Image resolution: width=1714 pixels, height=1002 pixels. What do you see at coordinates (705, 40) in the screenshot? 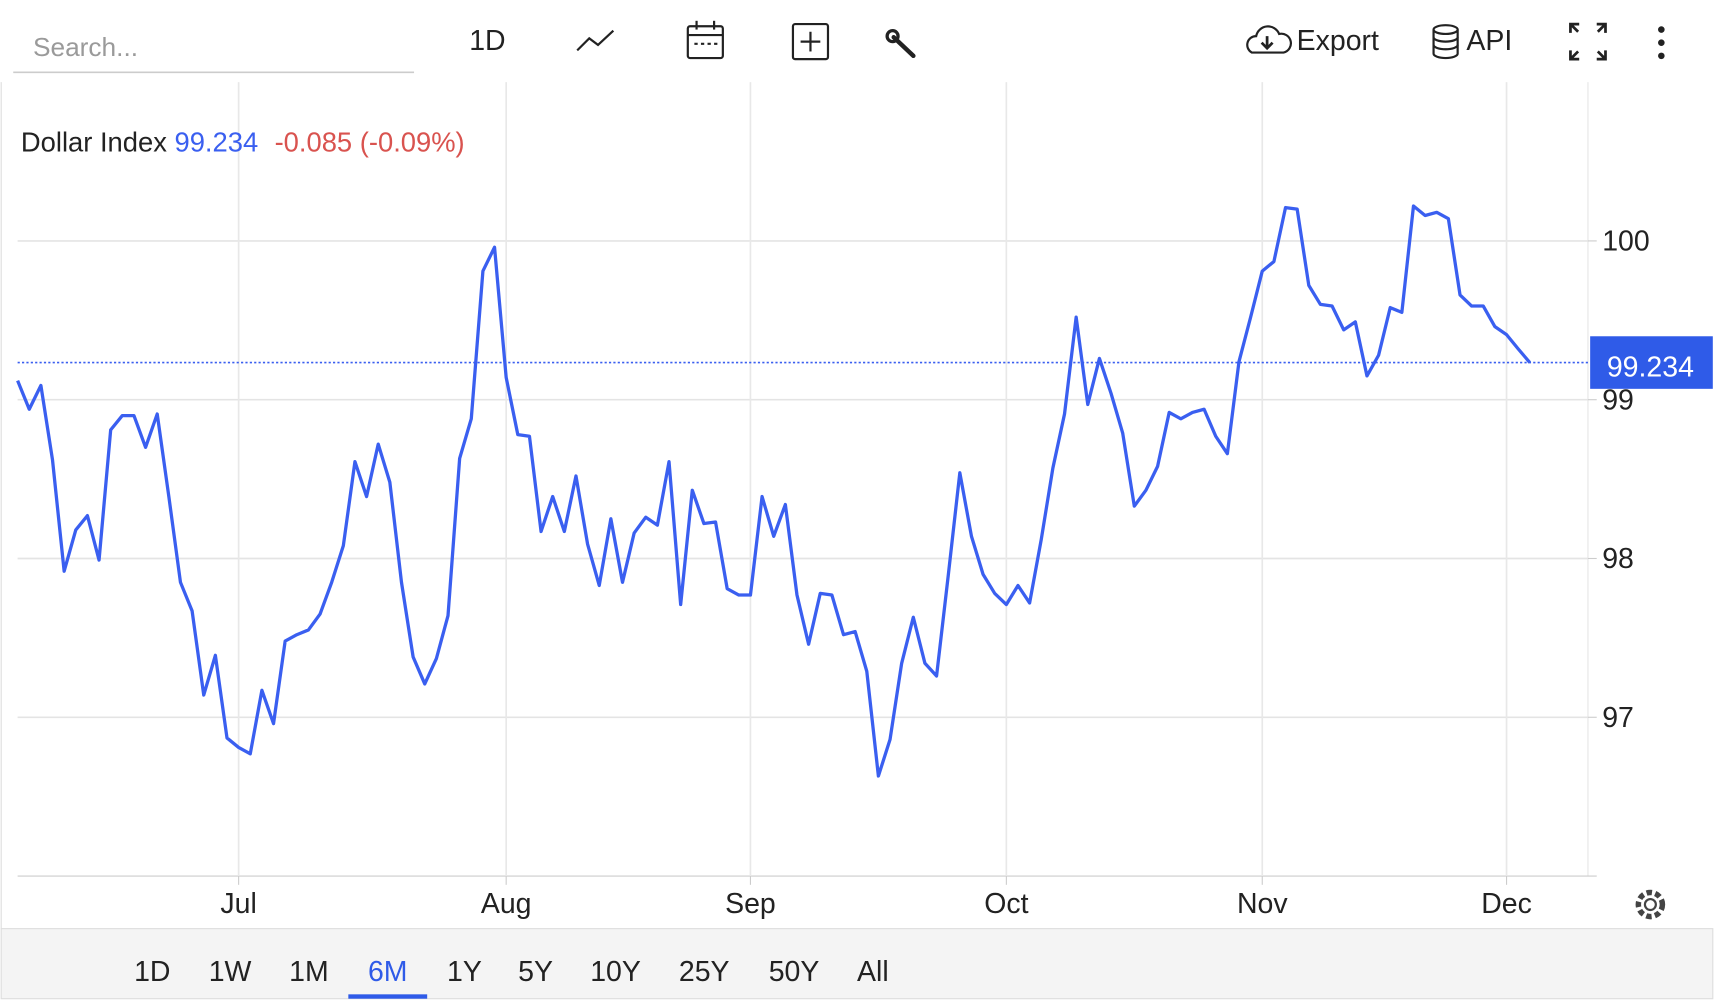
I see `calendar-icon` at bounding box center [705, 40].